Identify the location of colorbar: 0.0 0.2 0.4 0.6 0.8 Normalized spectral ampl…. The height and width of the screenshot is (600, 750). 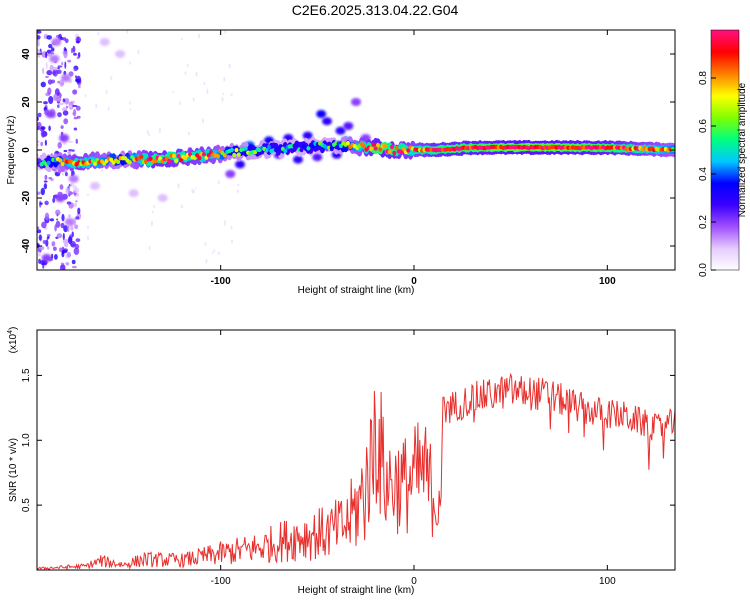
(723, 153).